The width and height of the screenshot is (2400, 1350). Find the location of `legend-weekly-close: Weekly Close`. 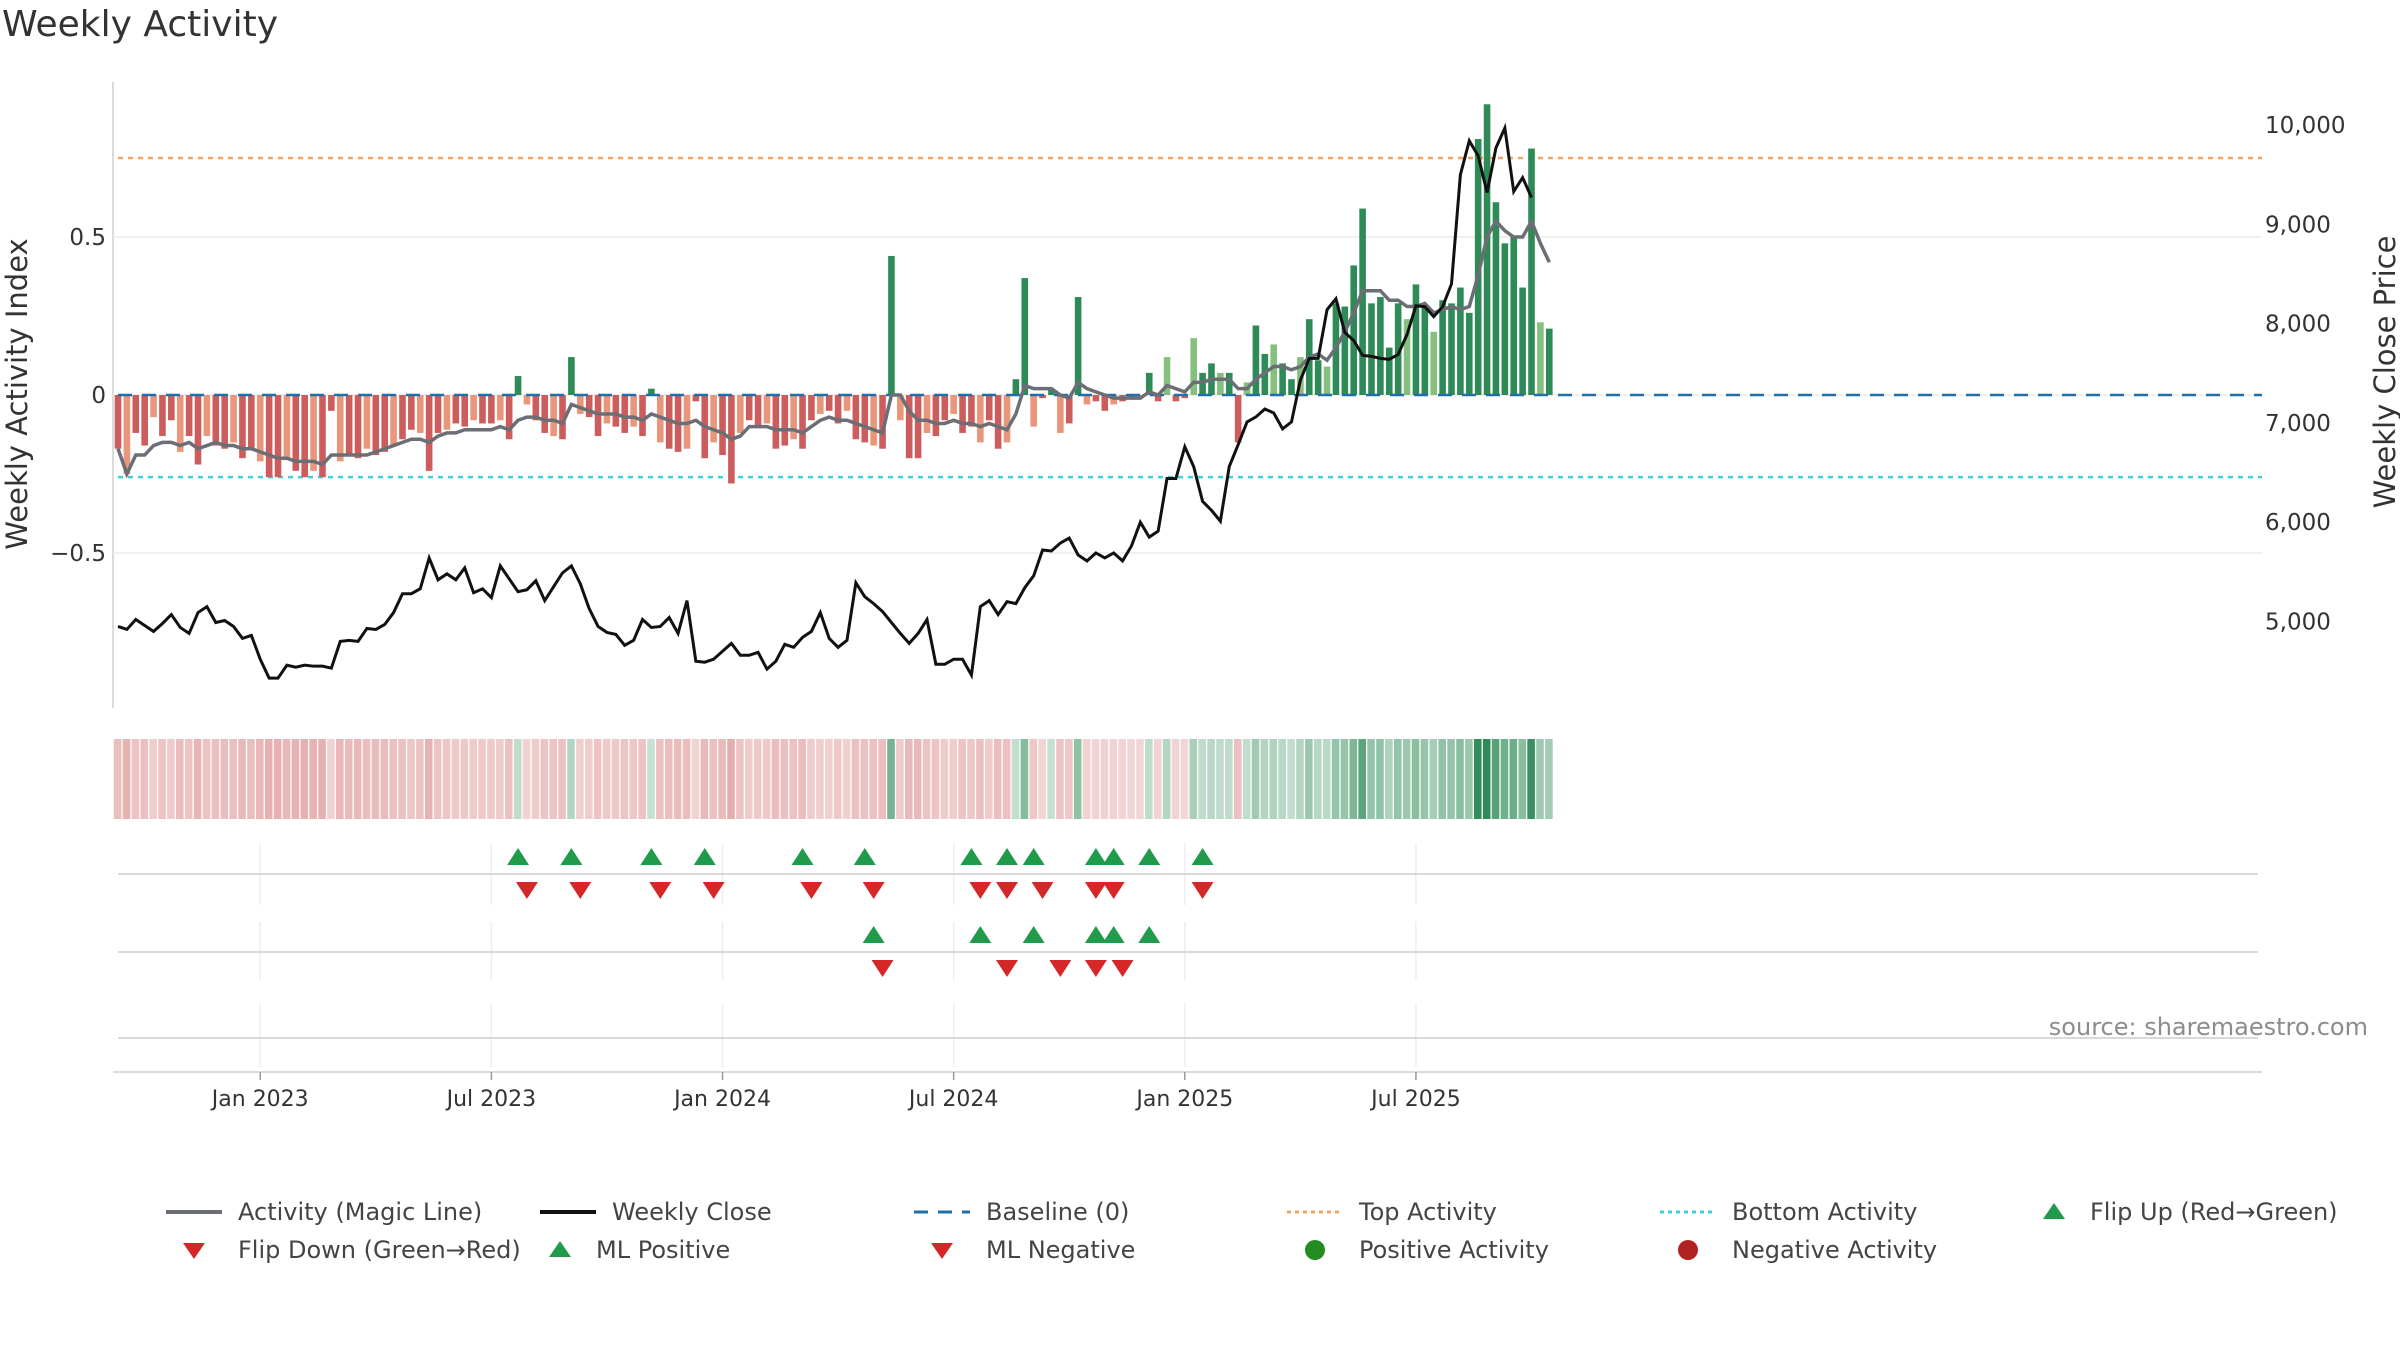

legend-weekly-close: Weekly Close is located at coordinates (655, 1212).